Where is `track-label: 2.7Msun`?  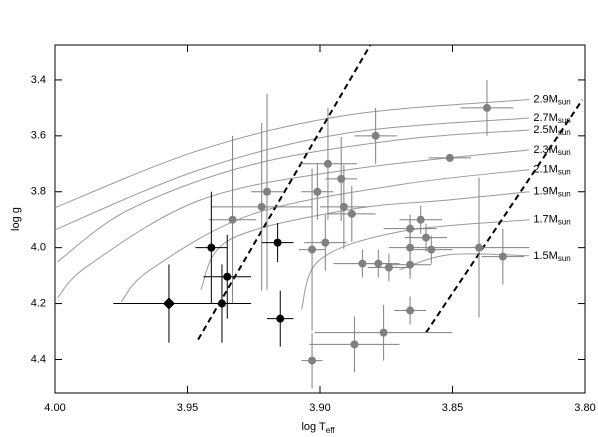 track-label: 2.7Msun is located at coordinates (551, 118).